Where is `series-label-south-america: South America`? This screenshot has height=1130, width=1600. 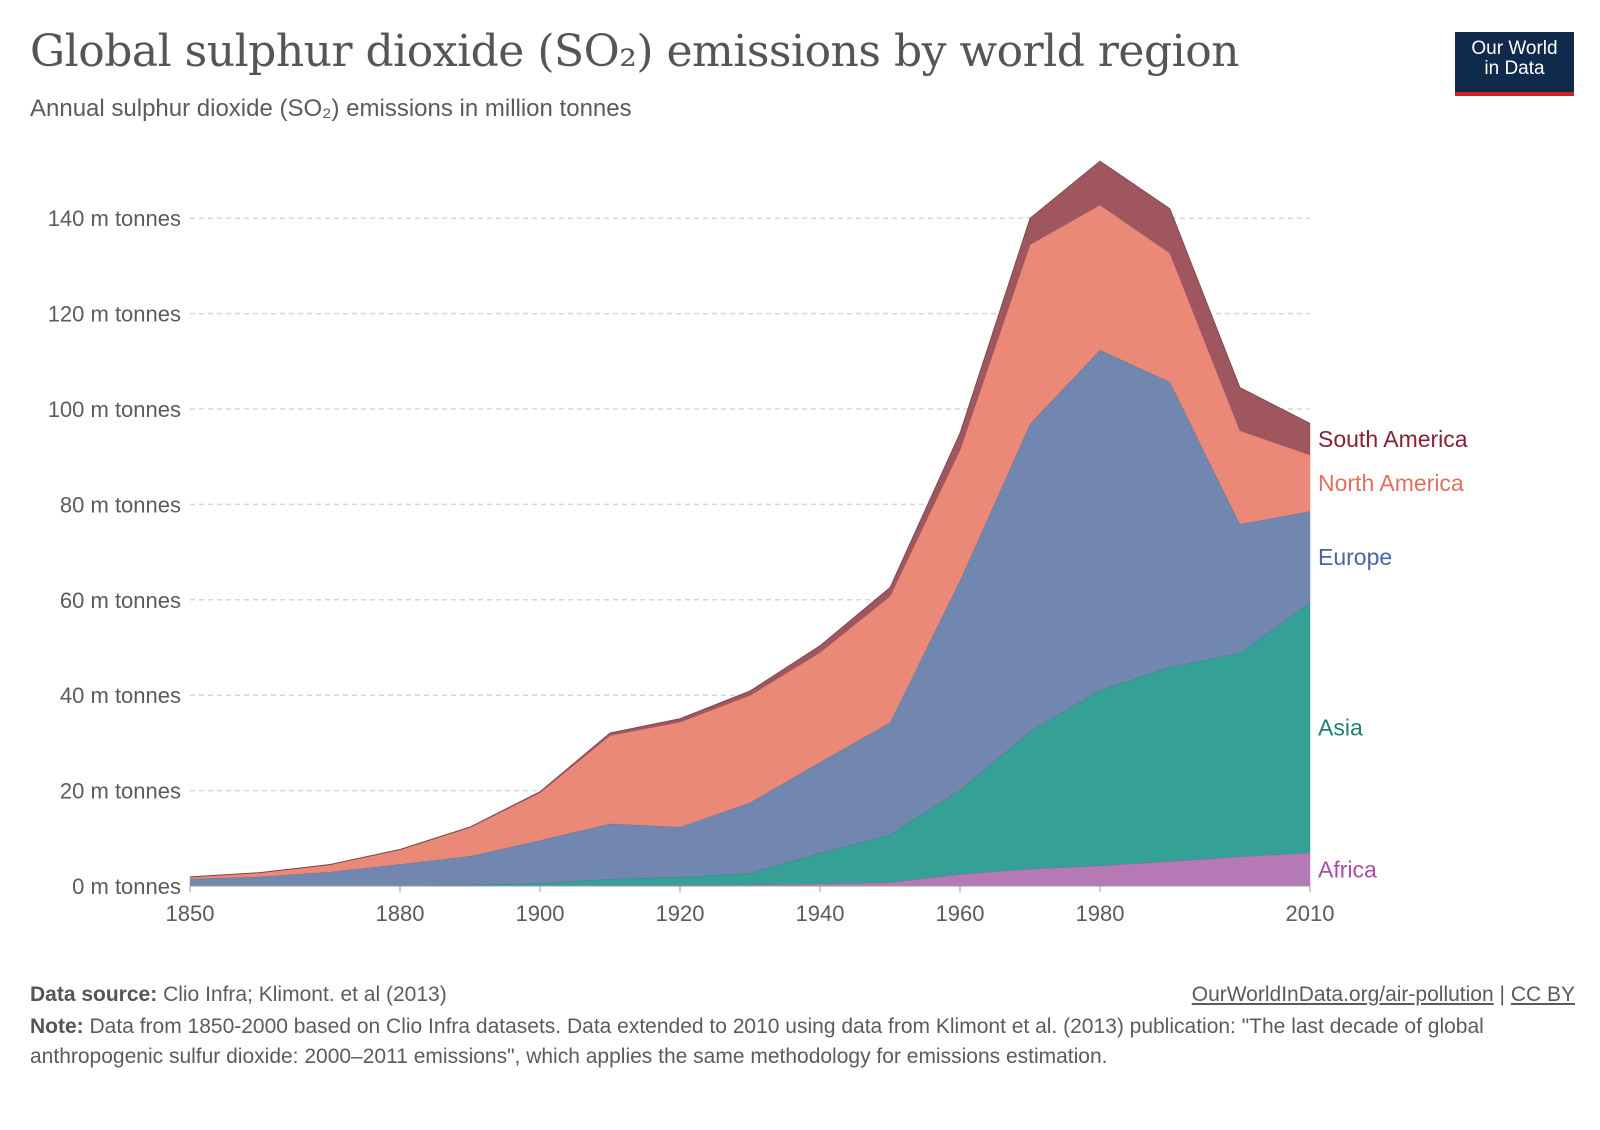
series-label-south-america: South America is located at coordinates (1393, 439).